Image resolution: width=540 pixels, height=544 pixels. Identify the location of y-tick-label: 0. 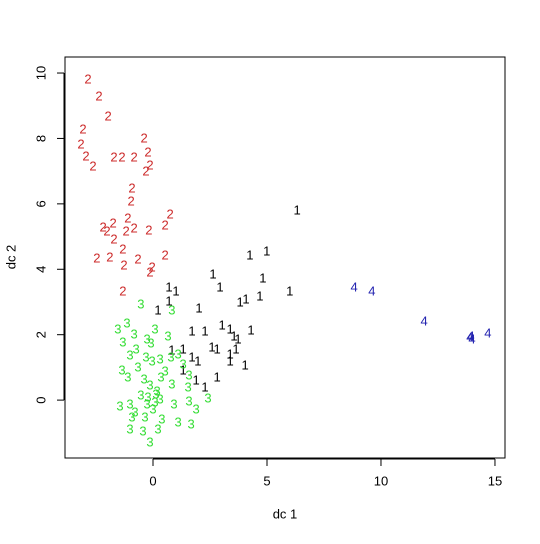
(40, 399).